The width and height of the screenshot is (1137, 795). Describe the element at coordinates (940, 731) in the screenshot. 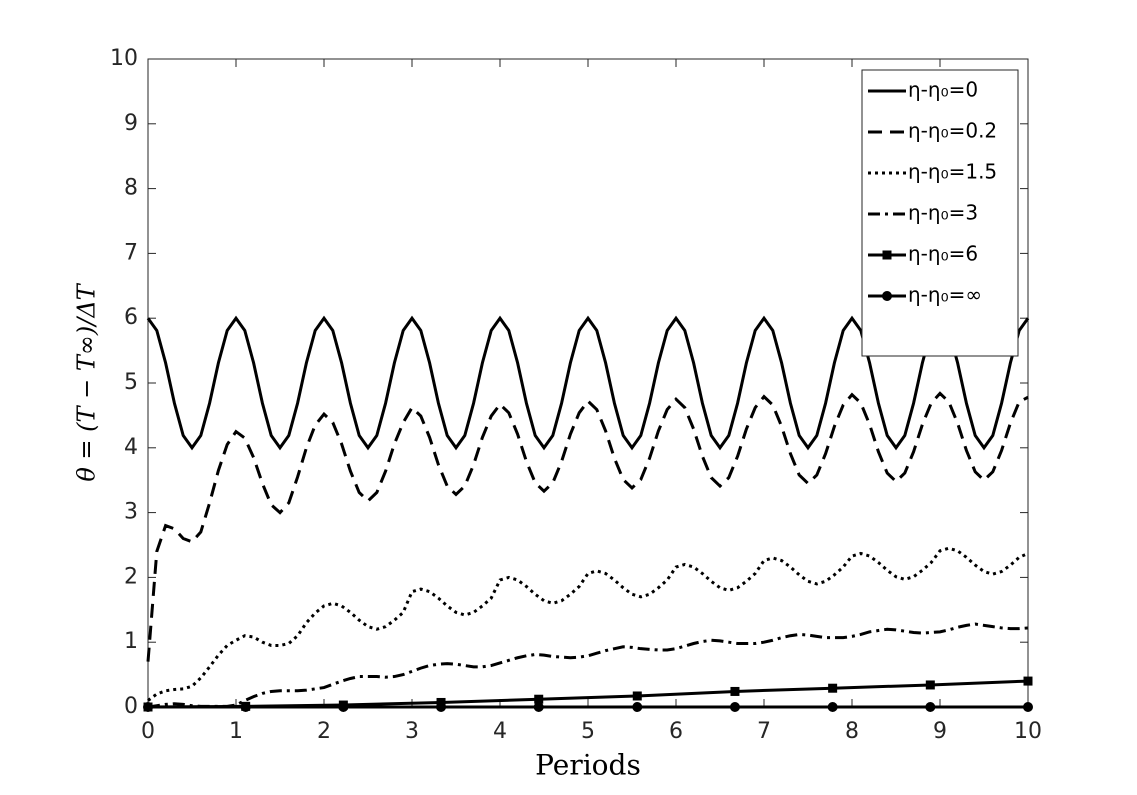

I see `x-tick-label: 9` at that location.